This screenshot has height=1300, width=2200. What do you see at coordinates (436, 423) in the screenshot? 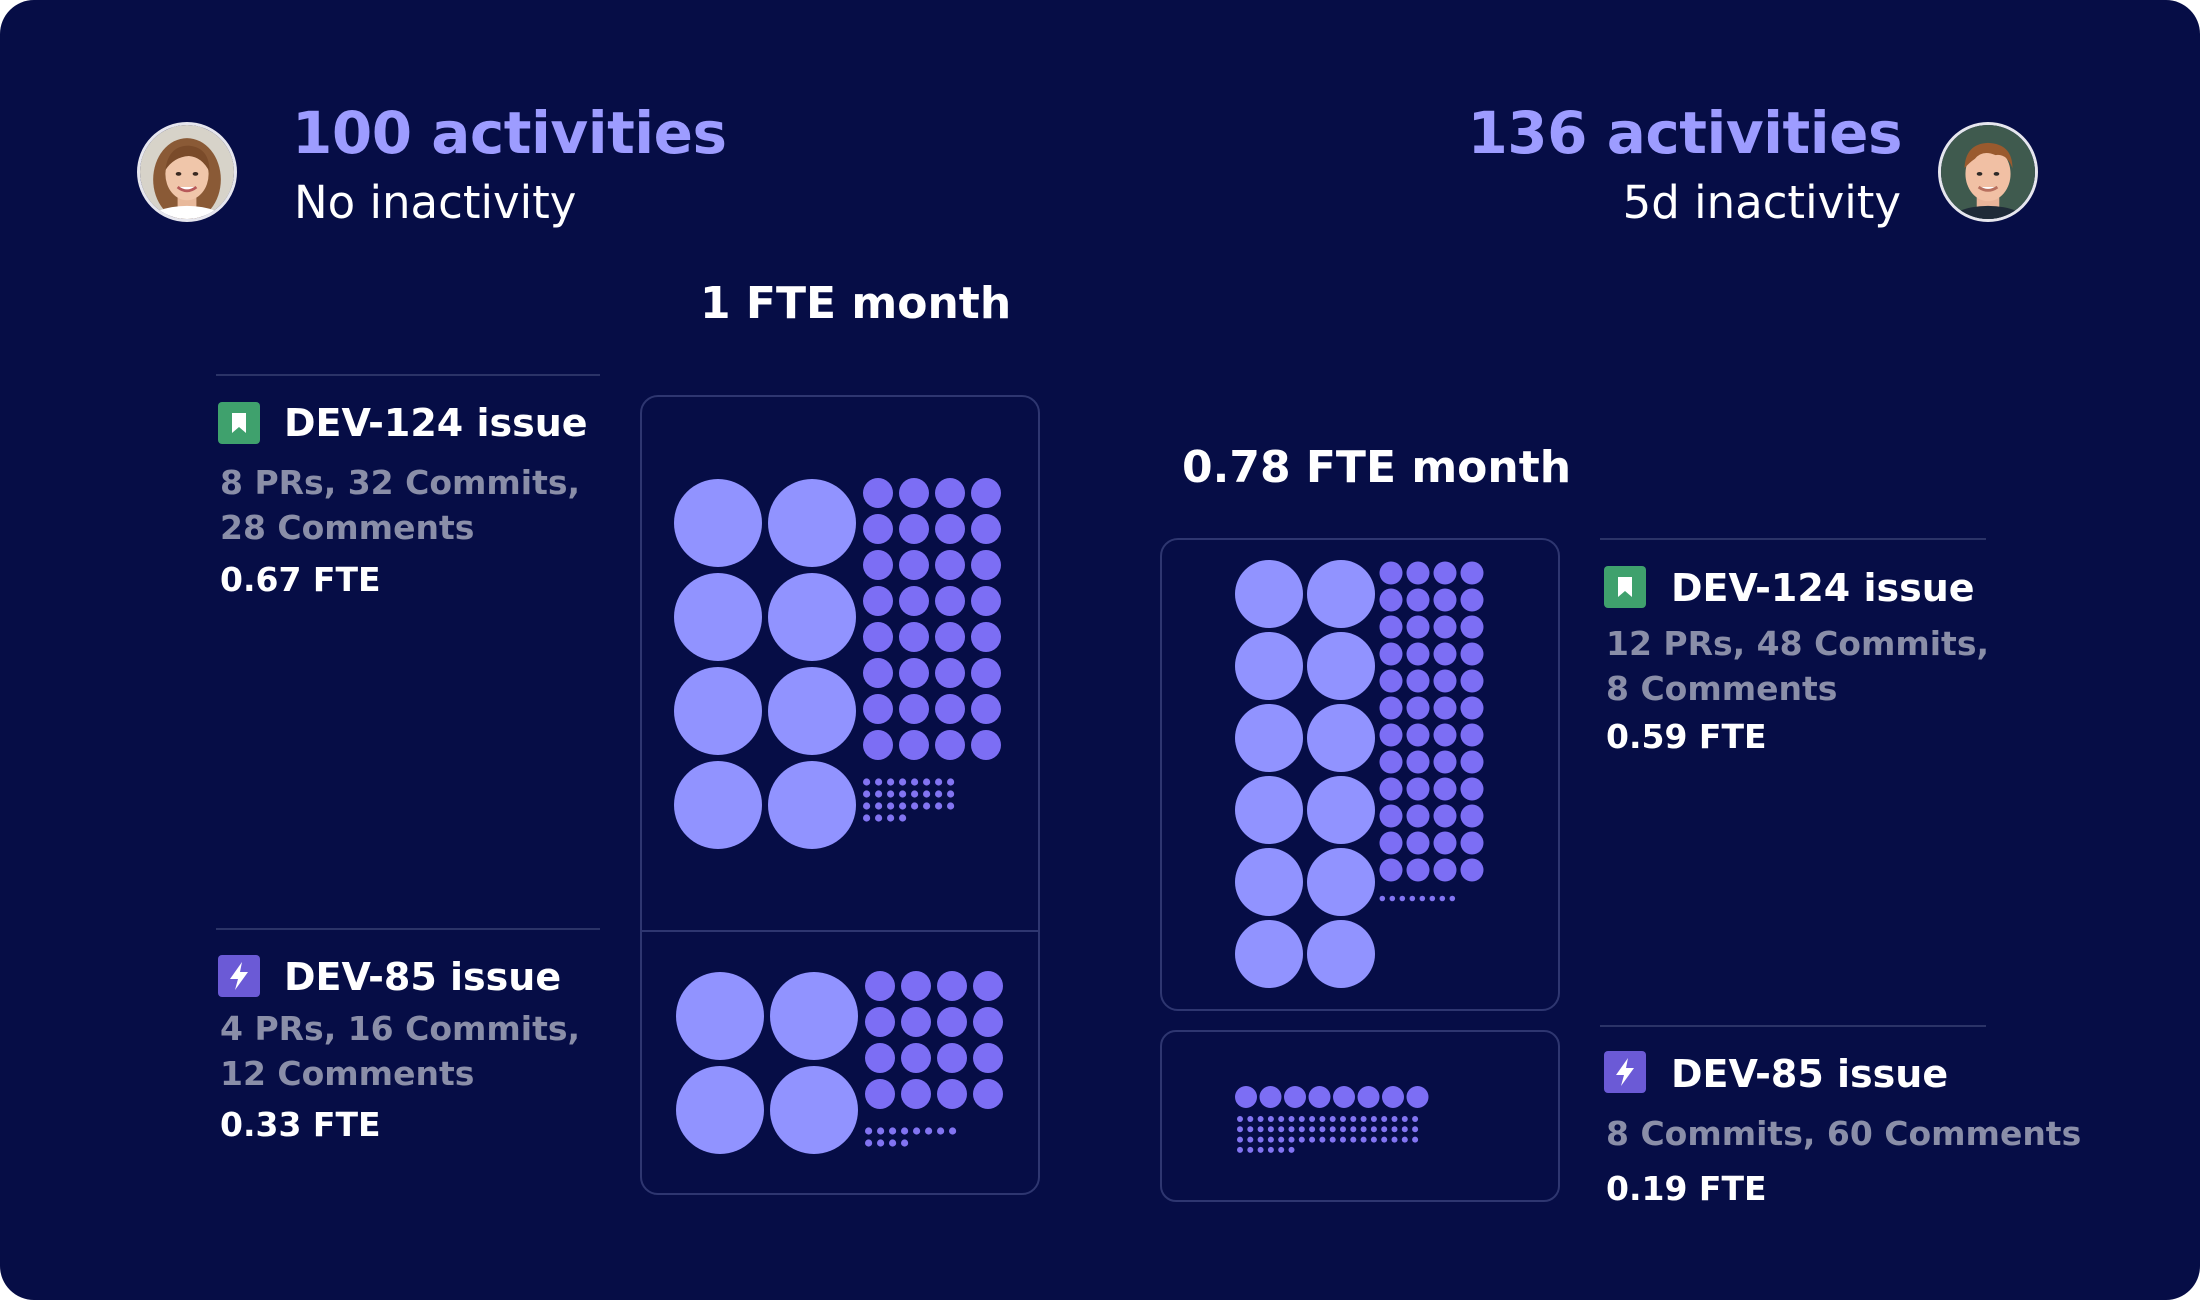
I see `left-issue-1-title: DEV-124 issue` at bounding box center [436, 423].